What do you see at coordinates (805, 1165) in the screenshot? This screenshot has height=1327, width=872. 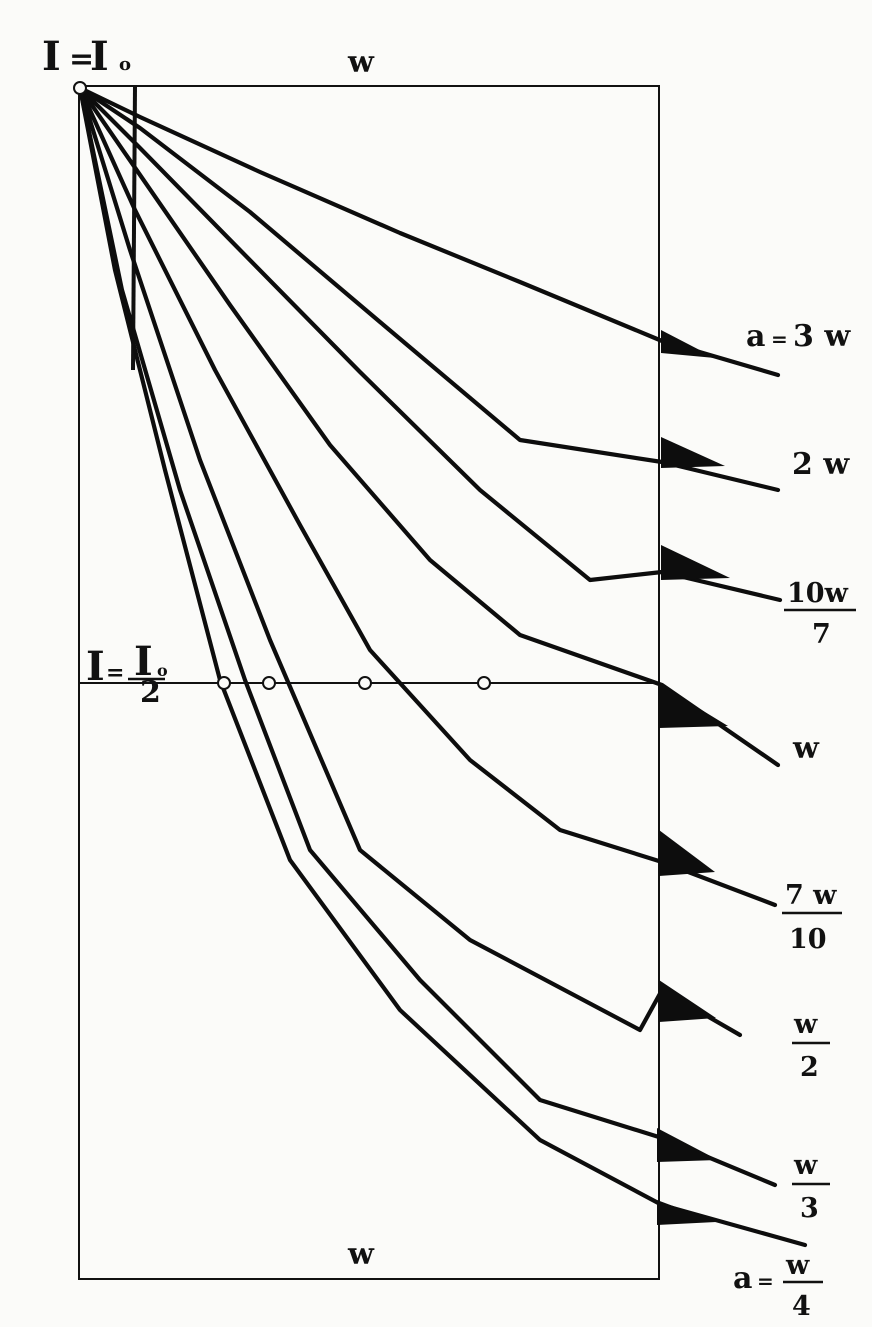 I see `label-w-3-num: w` at bounding box center [805, 1165].